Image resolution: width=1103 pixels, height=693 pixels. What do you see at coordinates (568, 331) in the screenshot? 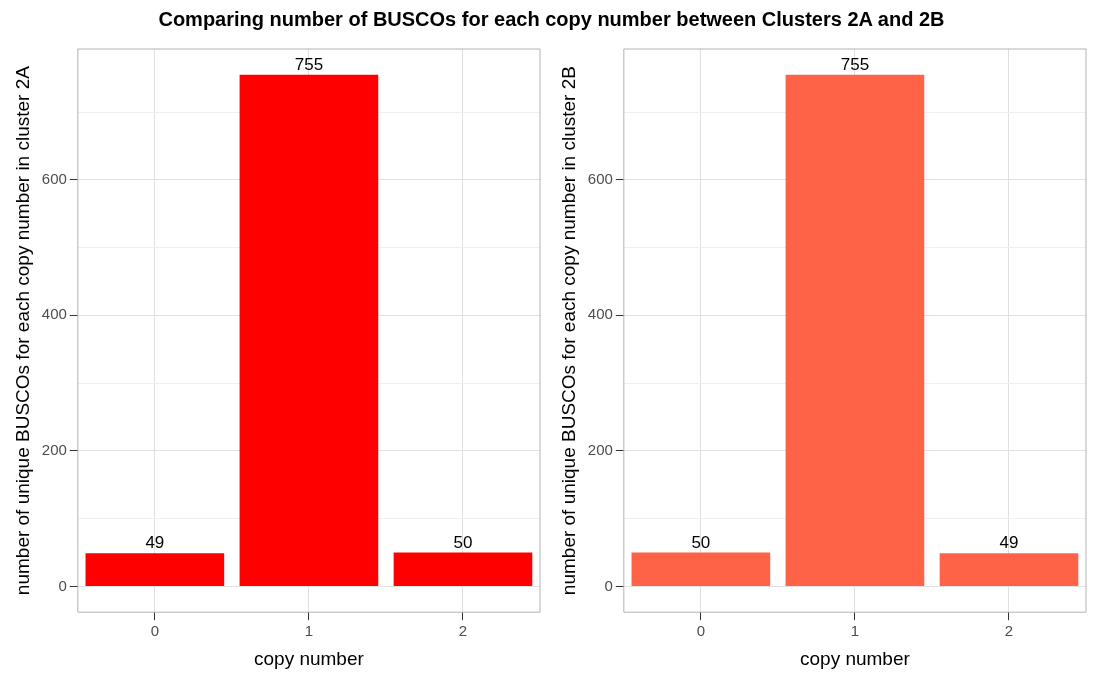
I see `y-axis-title: number of unique BUSCOs for each copy number in cluster 2B` at bounding box center [568, 331].